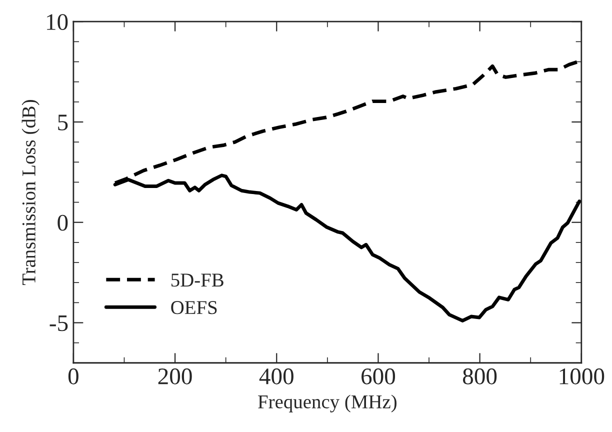  Describe the element at coordinates (59, 323) in the screenshot. I see `y-tick-label: -5` at that location.